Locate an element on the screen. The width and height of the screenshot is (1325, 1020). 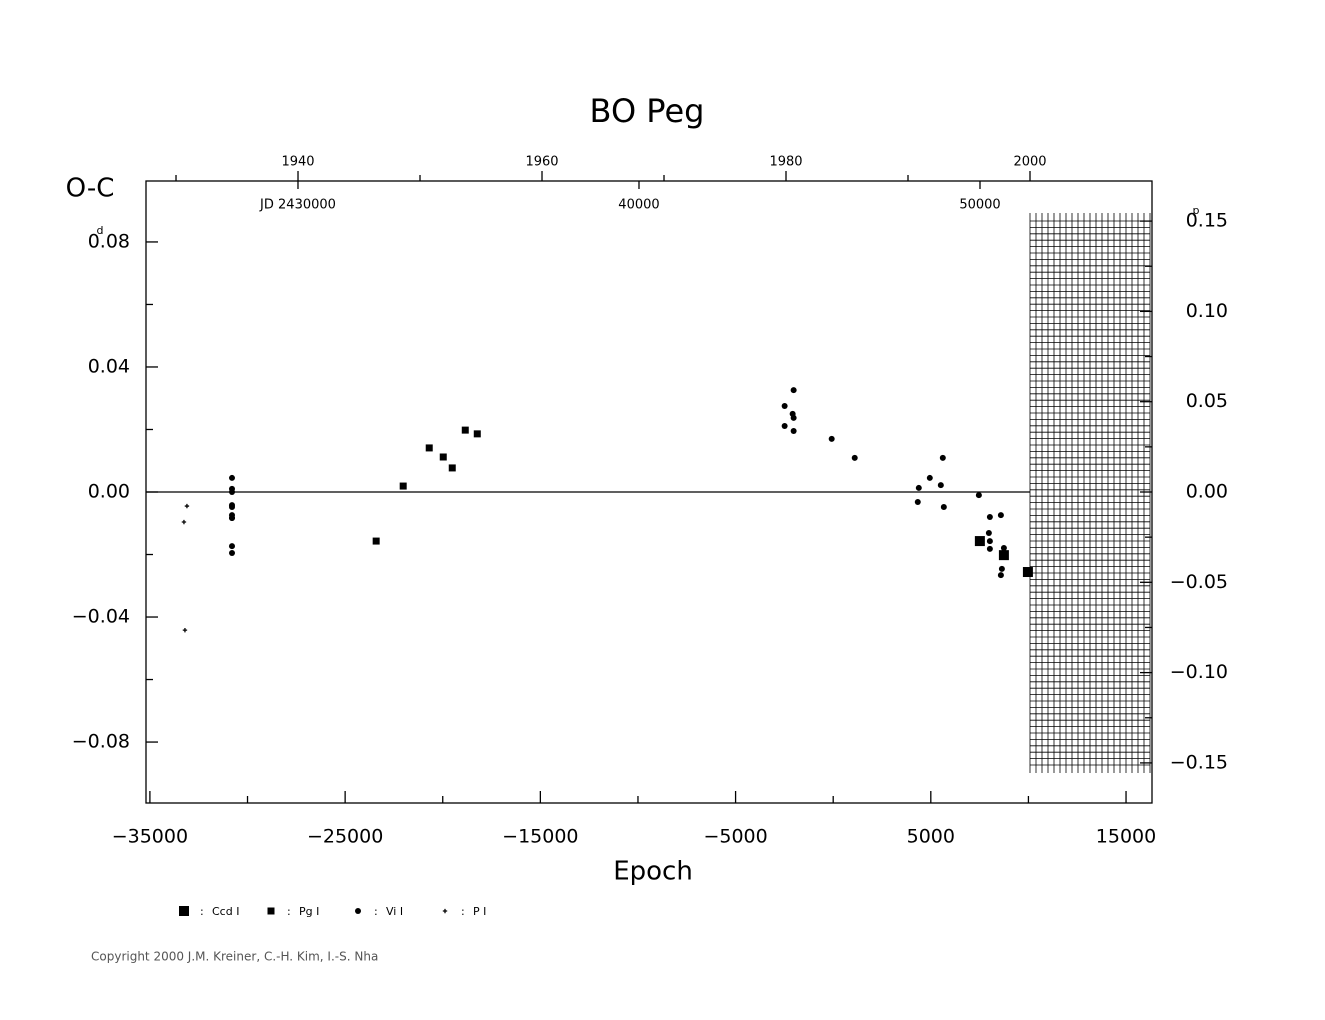
year-tick-label: 1940 is located at coordinates (297, 162).